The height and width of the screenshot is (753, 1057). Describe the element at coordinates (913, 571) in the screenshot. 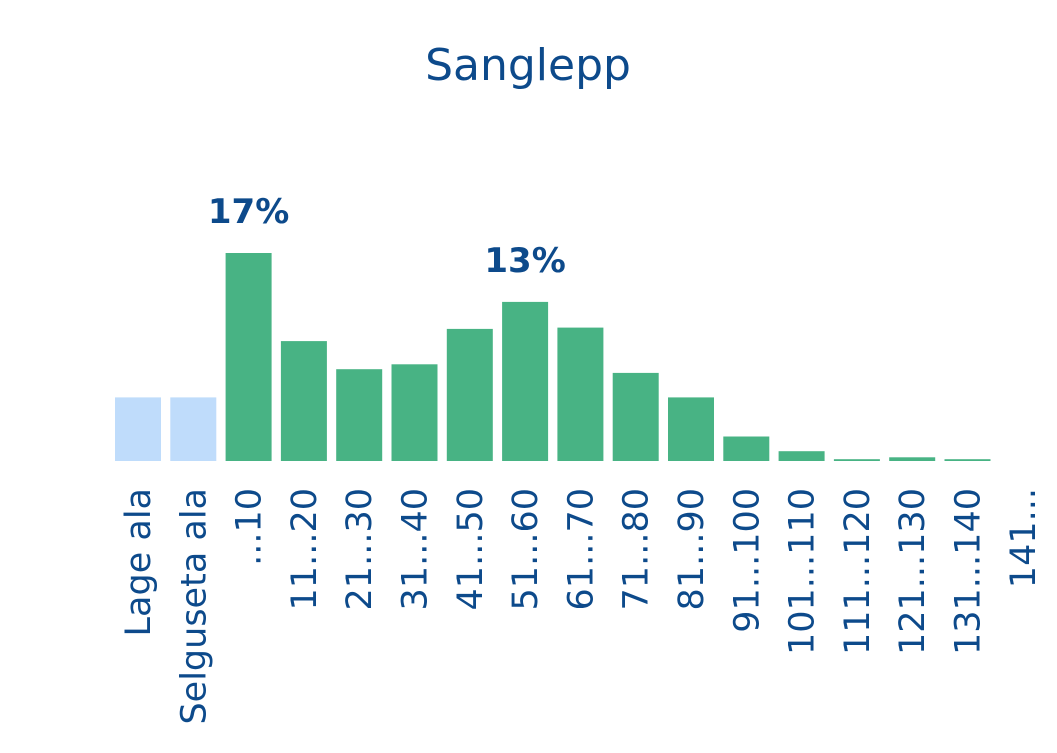

I see `tick-label-121-130: 121...130` at that location.